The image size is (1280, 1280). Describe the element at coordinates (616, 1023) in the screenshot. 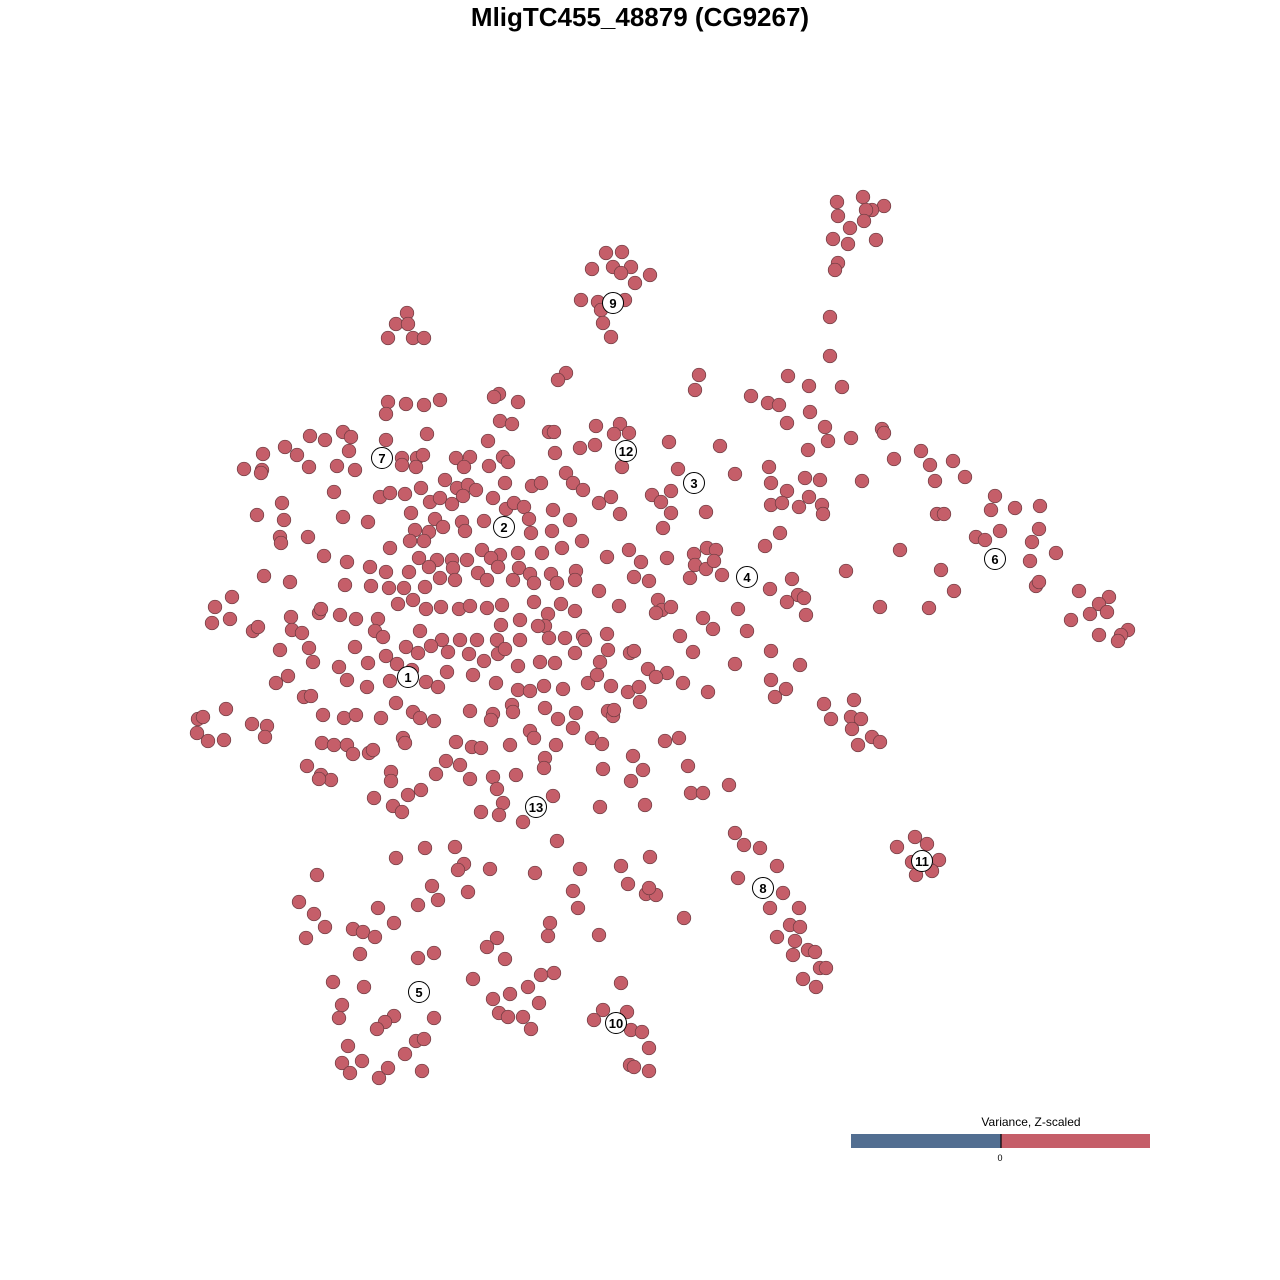

I see `cluster-label: 10` at that location.